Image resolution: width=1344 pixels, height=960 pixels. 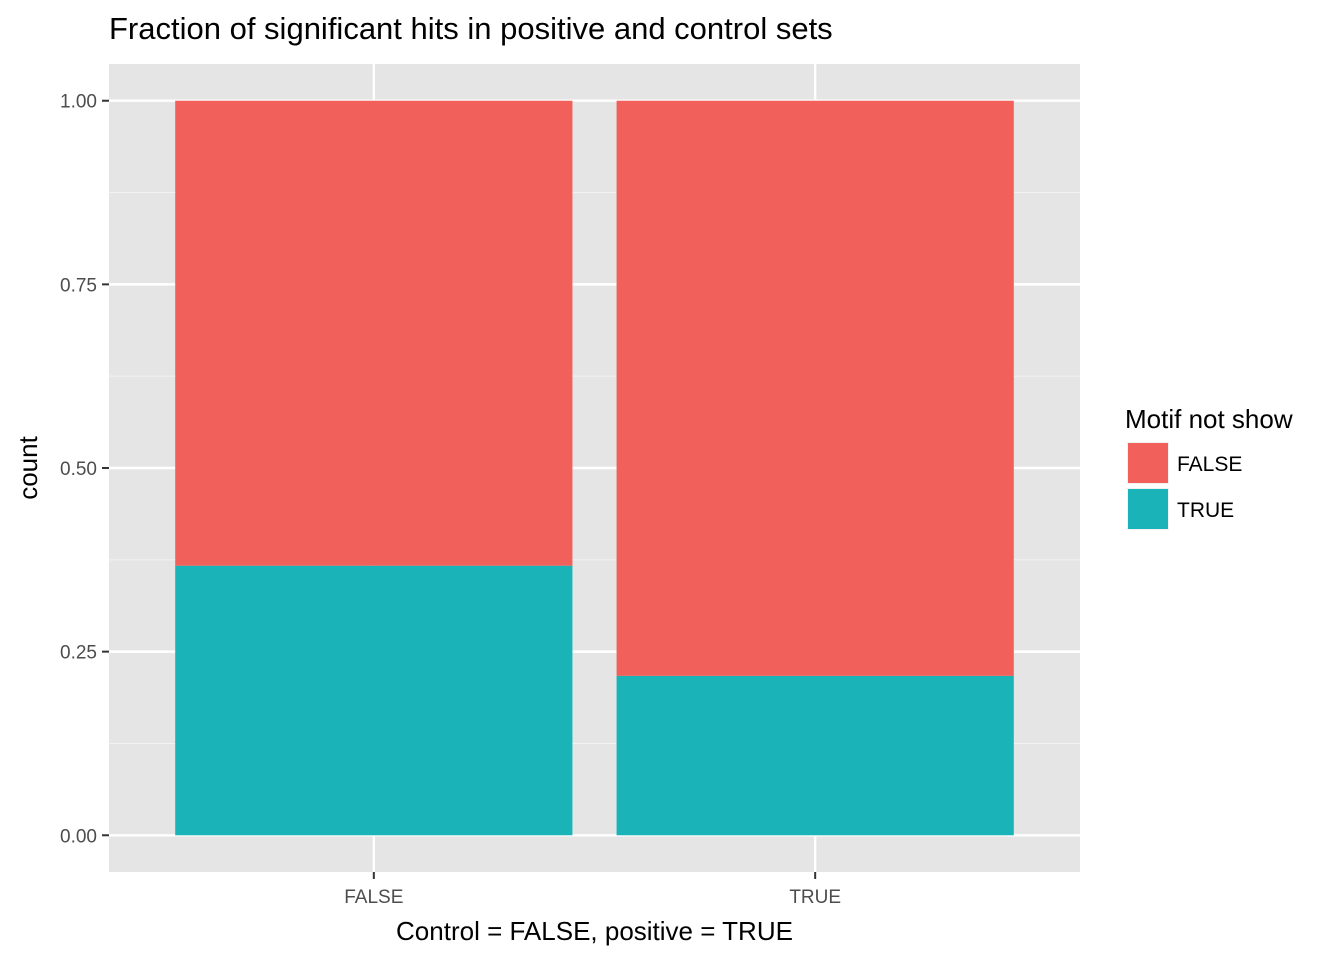 I want to click on x-axis: FALSE TRUE, so click(x=592, y=890).